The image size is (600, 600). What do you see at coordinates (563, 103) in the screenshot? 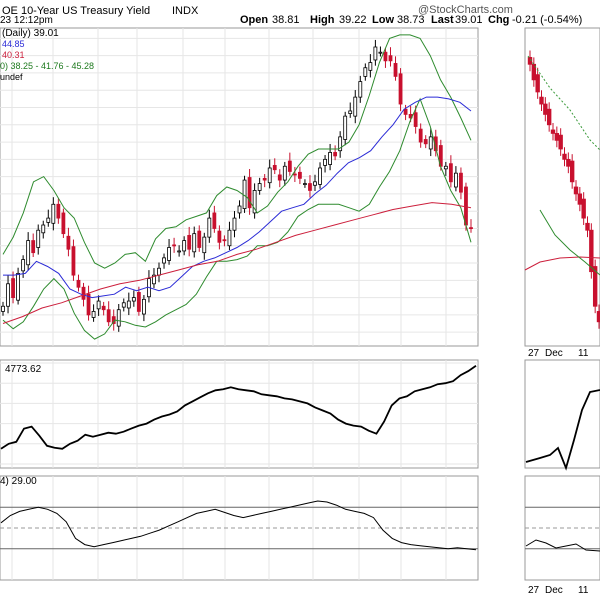
I see `detail-signal-line` at bounding box center [563, 103].